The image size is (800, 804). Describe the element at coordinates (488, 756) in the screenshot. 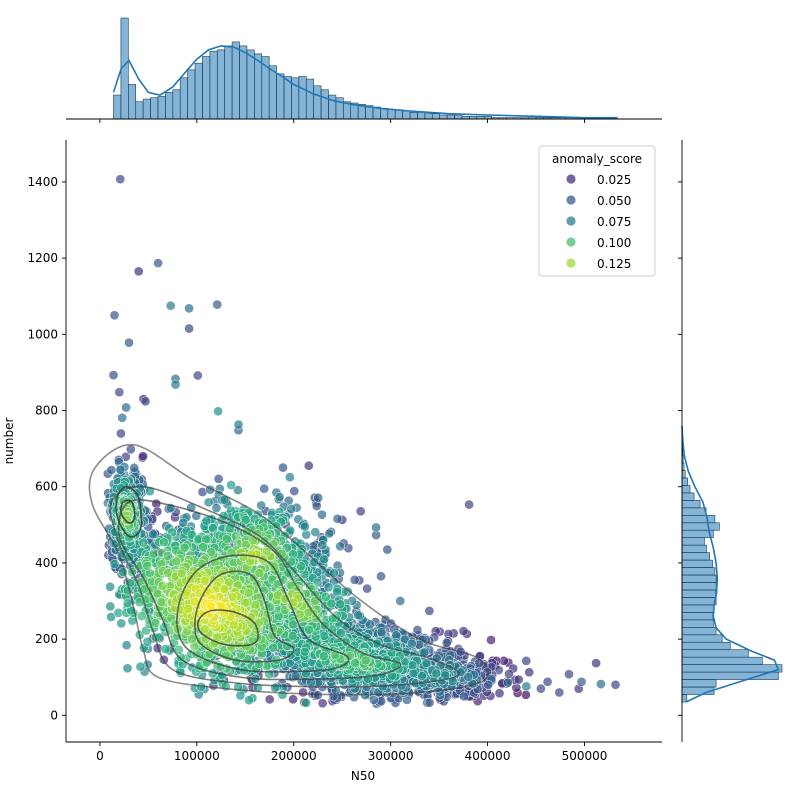

I see `x-tick-label: 400000` at that location.